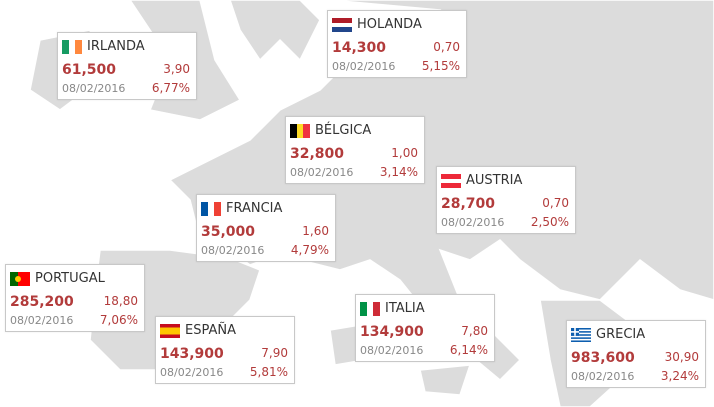 The width and height of the screenshot is (714, 407). What do you see at coordinates (636, 354) in the screenshot?
I see `country-box: GRECIA 983,600 30,90 08/02/2016 3,24%` at bounding box center [636, 354].